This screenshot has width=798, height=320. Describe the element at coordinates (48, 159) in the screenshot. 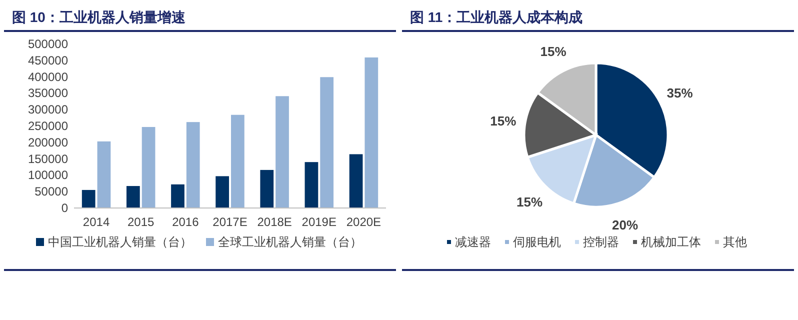

I see `y-tick-label: 150000` at that location.